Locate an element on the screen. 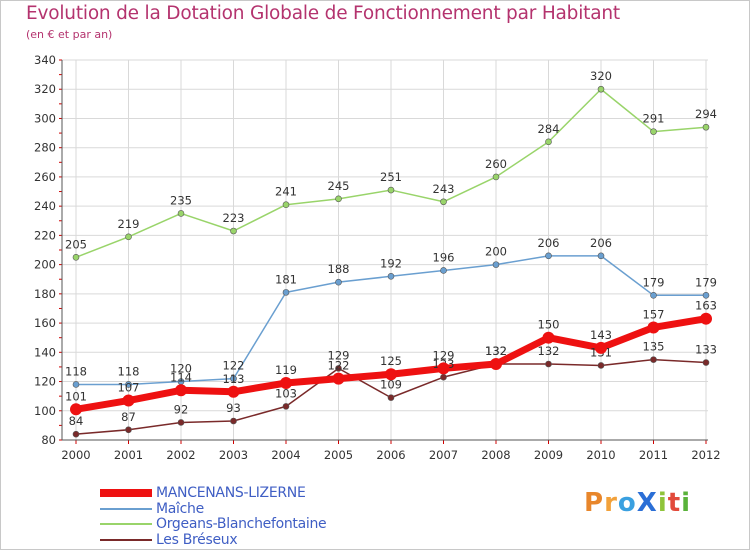 This screenshot has height=550, width=750. data-label: 109 is located at coordinates (391, 385).